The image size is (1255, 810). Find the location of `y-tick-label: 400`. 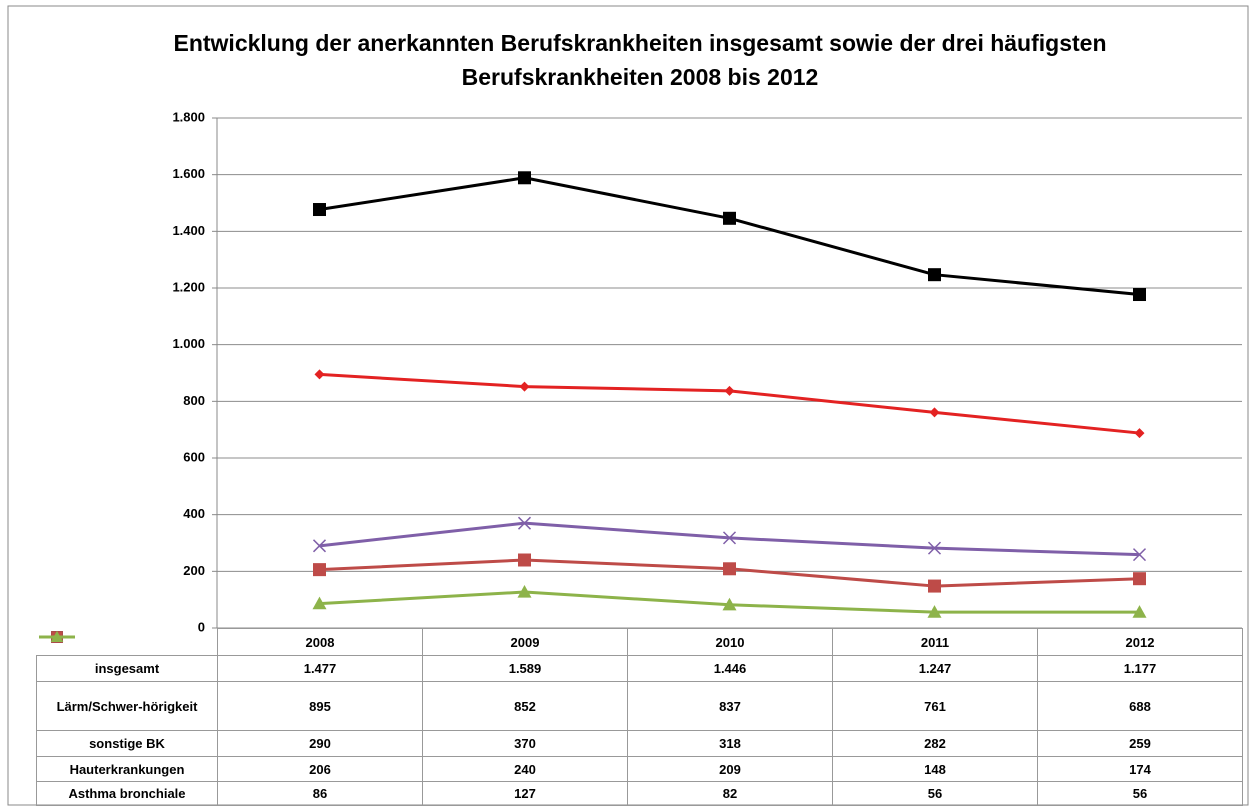

y-tick-label: 400 is located at coordinates (194, 513).